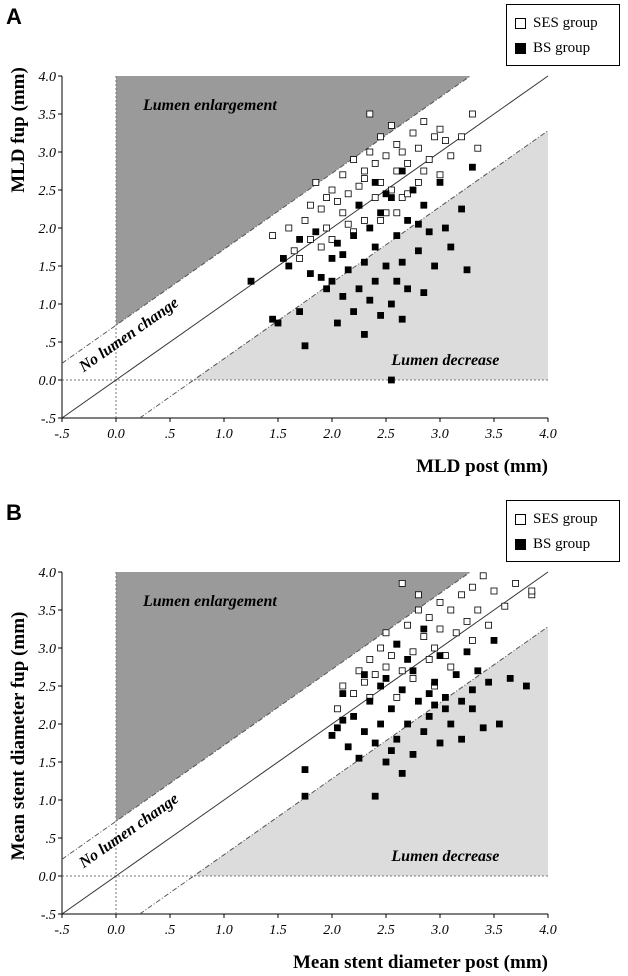 This screenshot has width=628, height=976. What do you see at coordinates (47, 153) in the screenshot?
I see `y-tick-label: 3.0` at bounding box center [47, 153].